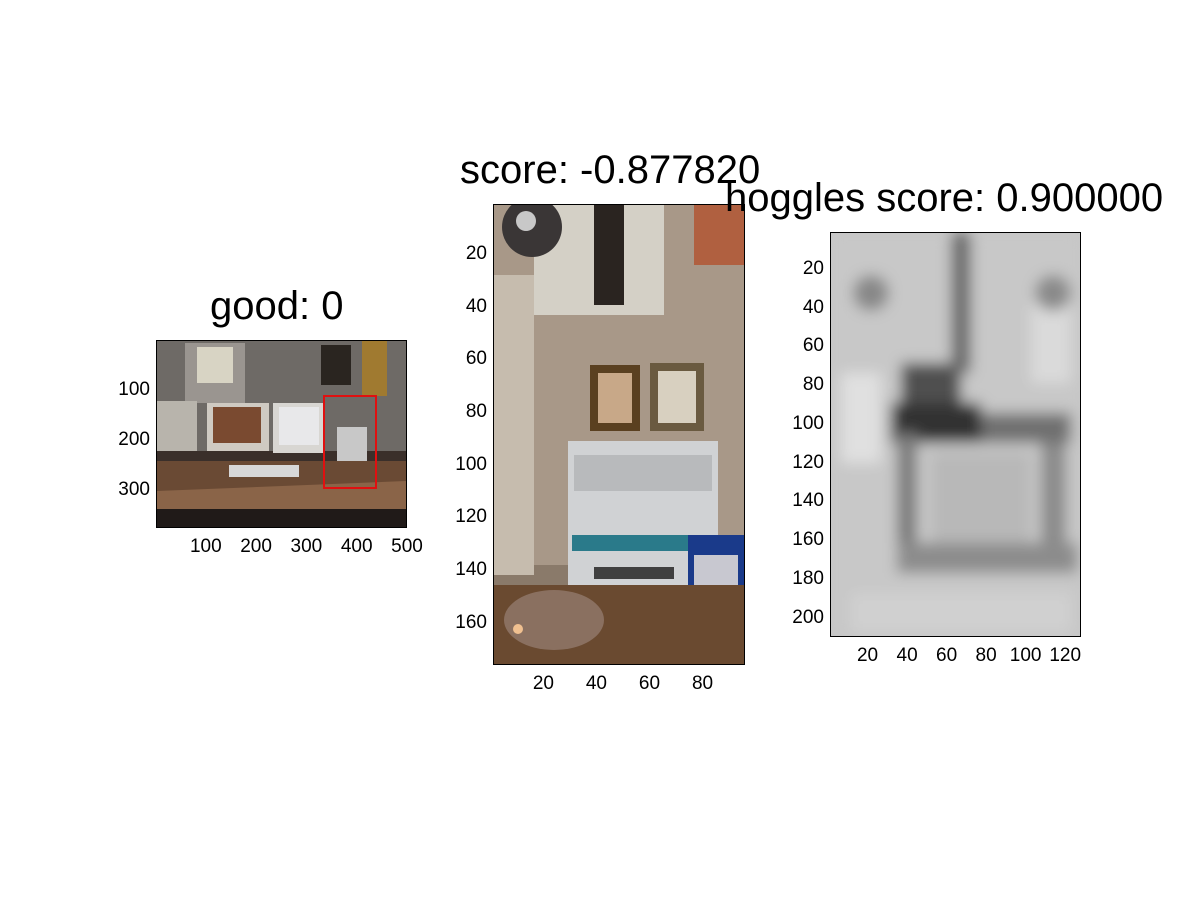  I want to click on x-tick-label: 300, so click(306, 546).